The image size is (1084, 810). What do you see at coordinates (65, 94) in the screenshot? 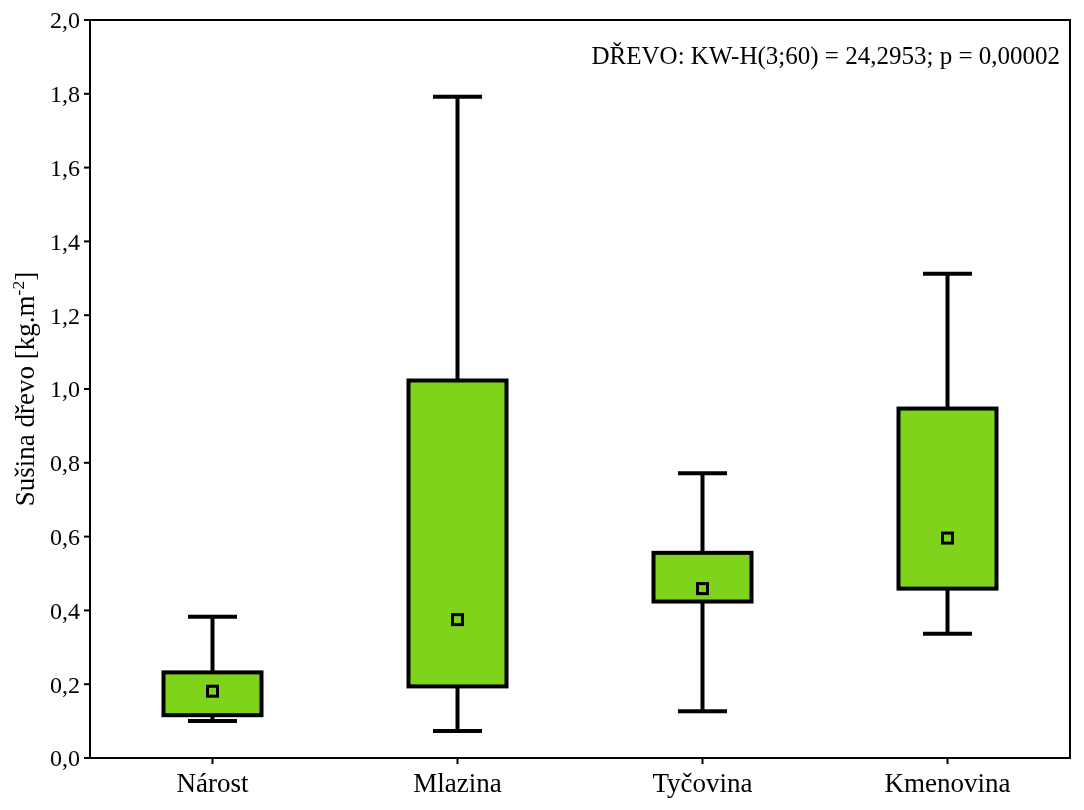
I see `y-tick-label: 1,8` at bounding box center [65, 94].